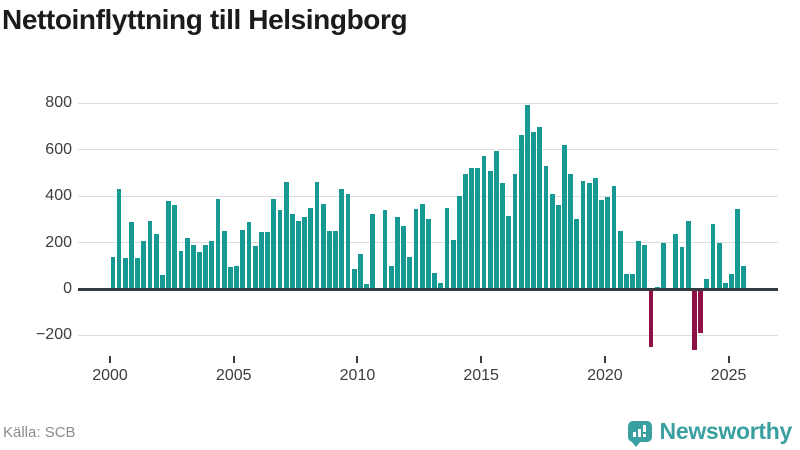  I want to click on x-axis-tick-2020, so click(604, 359).